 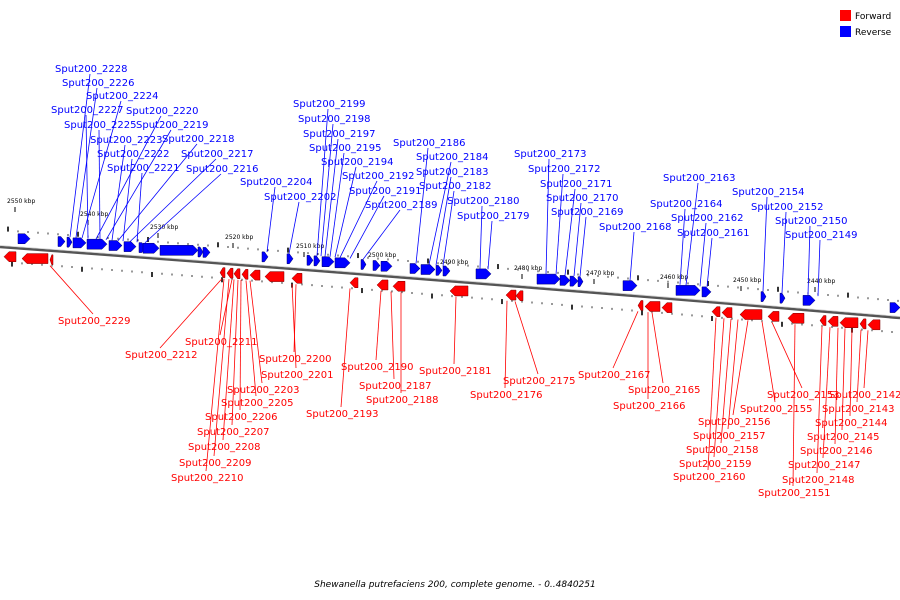 What do you see at coordinates (576, 184) in the screenshot?
I see `reverse-gene-label: Sput200_2171` at bounding box center [576, 184].